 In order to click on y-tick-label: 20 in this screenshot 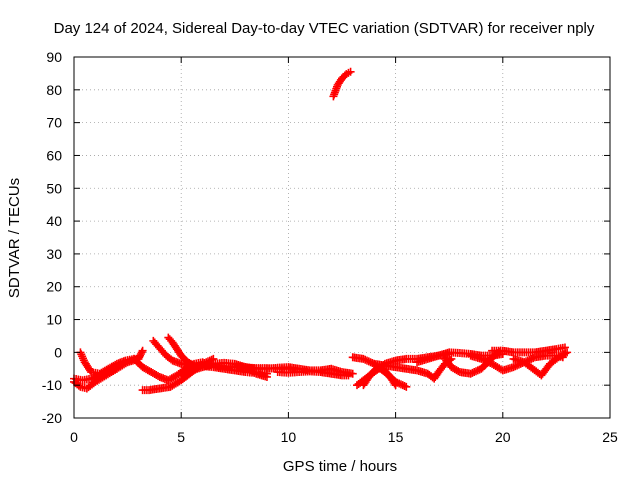, I will do `click(54, 287)`.